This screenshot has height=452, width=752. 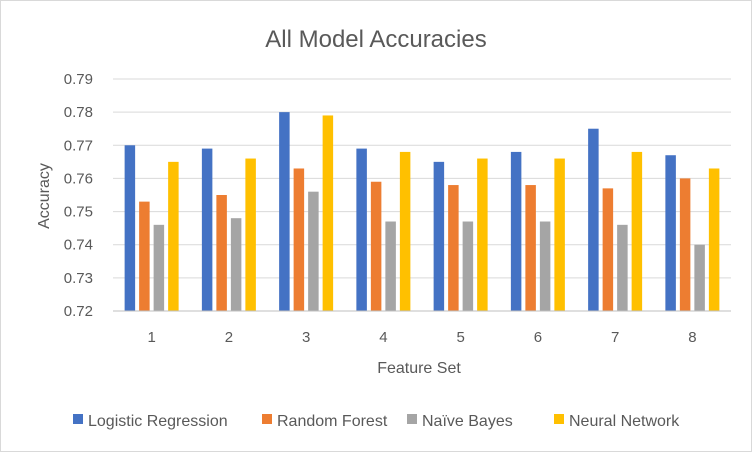 What do you see at coordinates (624, 421) in the screenshot?
I see `legend-label: Neural Network` at bounding box center [624, 421].